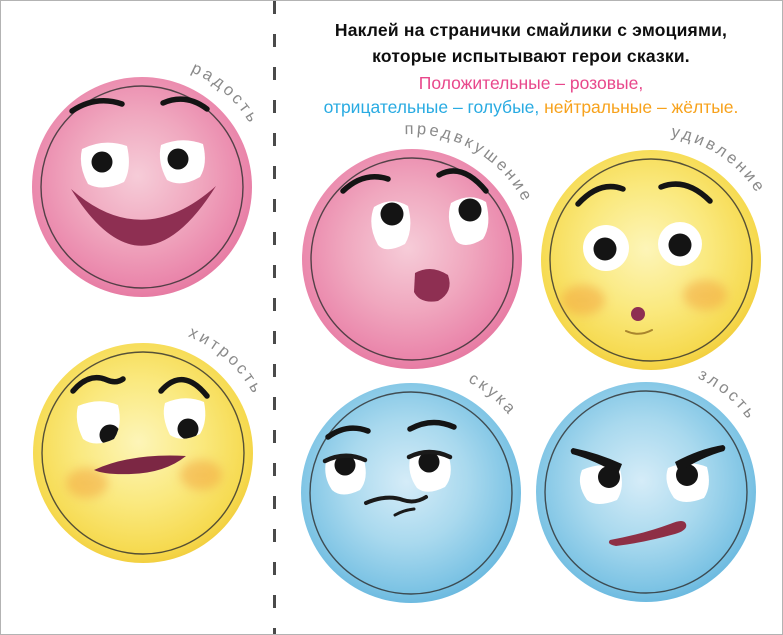  What do you see at coordinates (641, 107) in the screenshot?
I see `legend-neutral-yellow: нейтральные – жёлтые.` at bounding box center [641, 107].